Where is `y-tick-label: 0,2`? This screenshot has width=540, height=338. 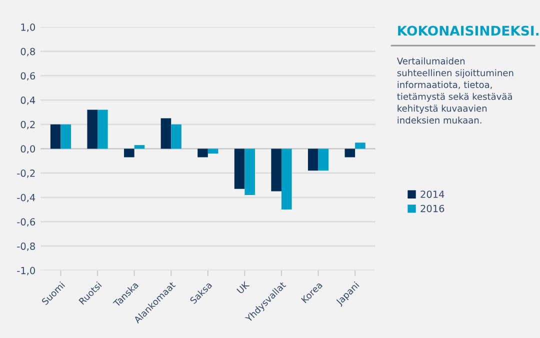 y-tick-label: 0,2 is located at coordinates (27, 125).